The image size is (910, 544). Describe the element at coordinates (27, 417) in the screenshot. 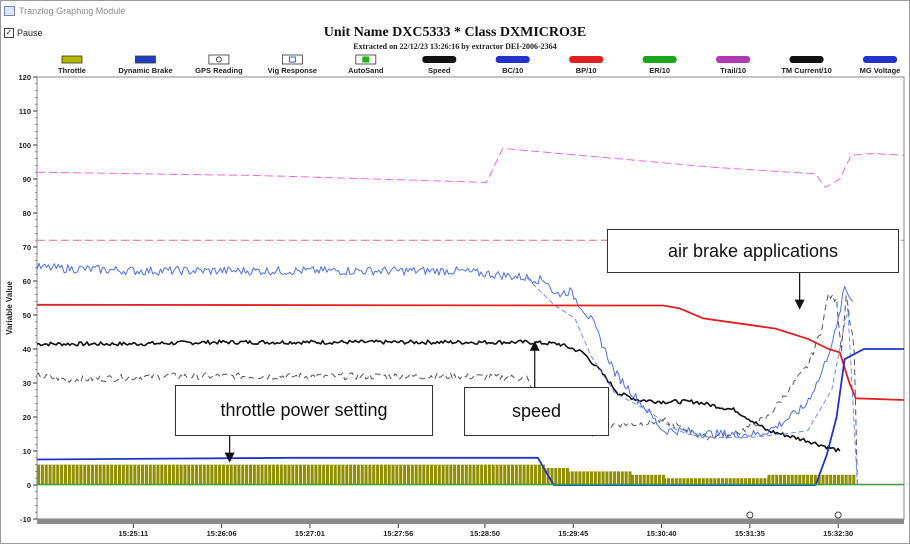

I see `y-tick-label: 20` at that location.